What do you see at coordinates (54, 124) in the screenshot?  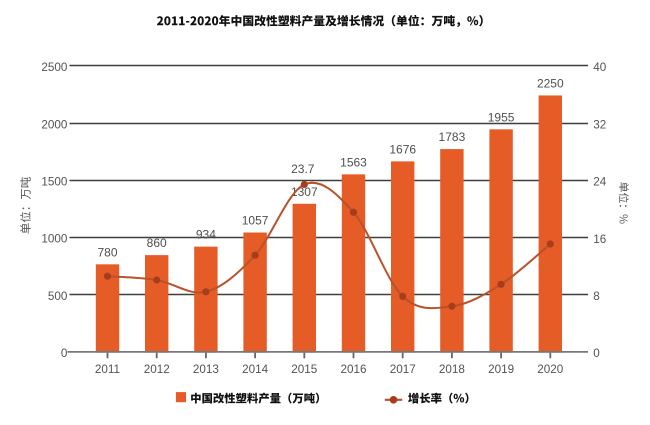 I see `svg-text: 2000` at bounding box center [54, 124].